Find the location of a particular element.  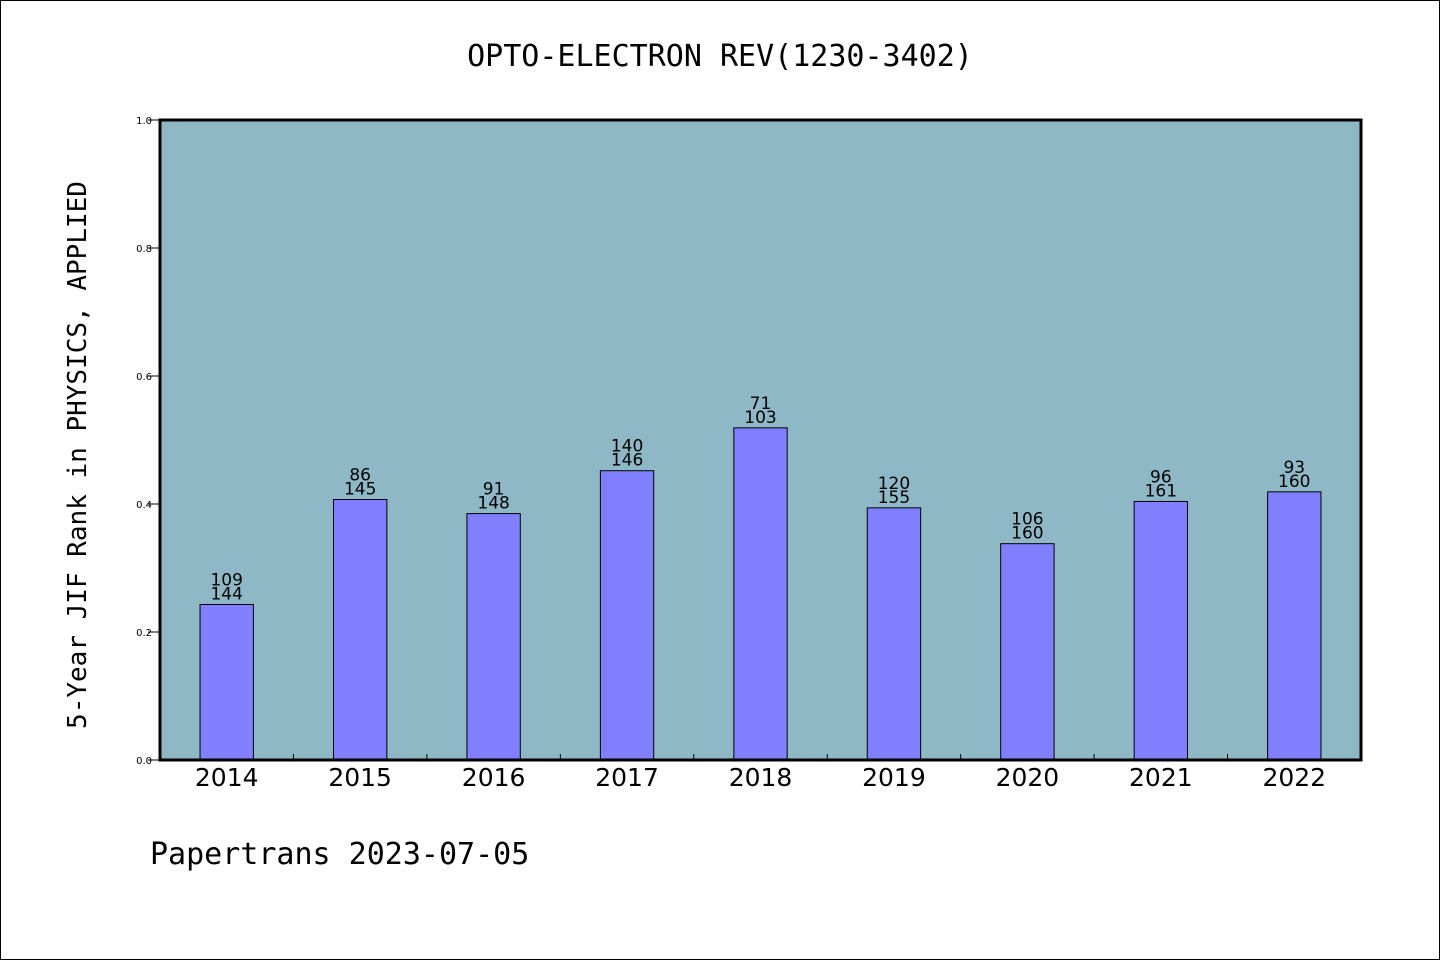

bar-2018 is located at coordinates (760, 594).